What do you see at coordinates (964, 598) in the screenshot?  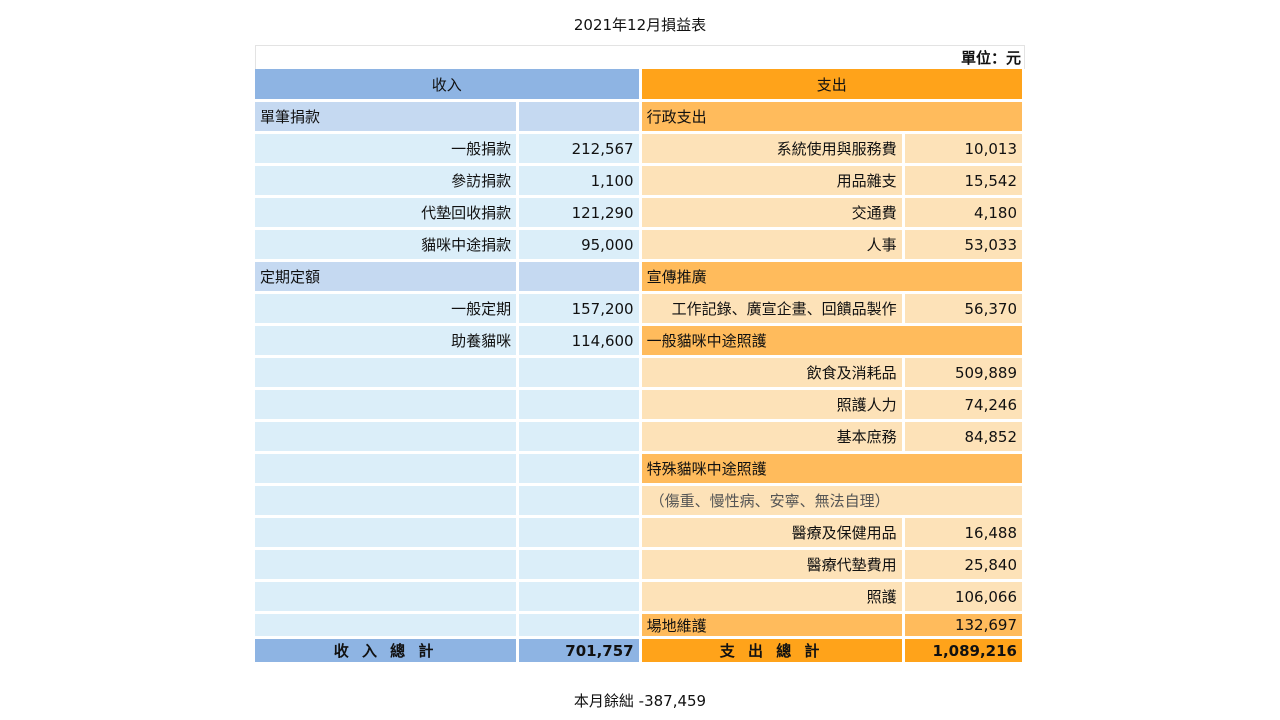 I see `expense-item-value: 106,066` at bounding box center [964, 598].